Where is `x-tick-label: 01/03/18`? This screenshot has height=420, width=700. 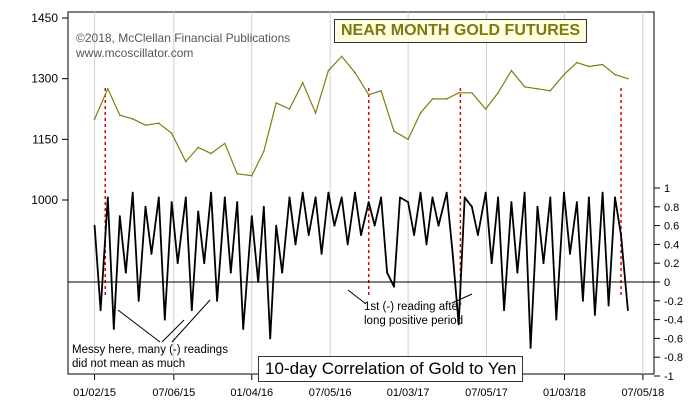
x-tick-label: 01/03/18 is located at coordinates (564, 393).